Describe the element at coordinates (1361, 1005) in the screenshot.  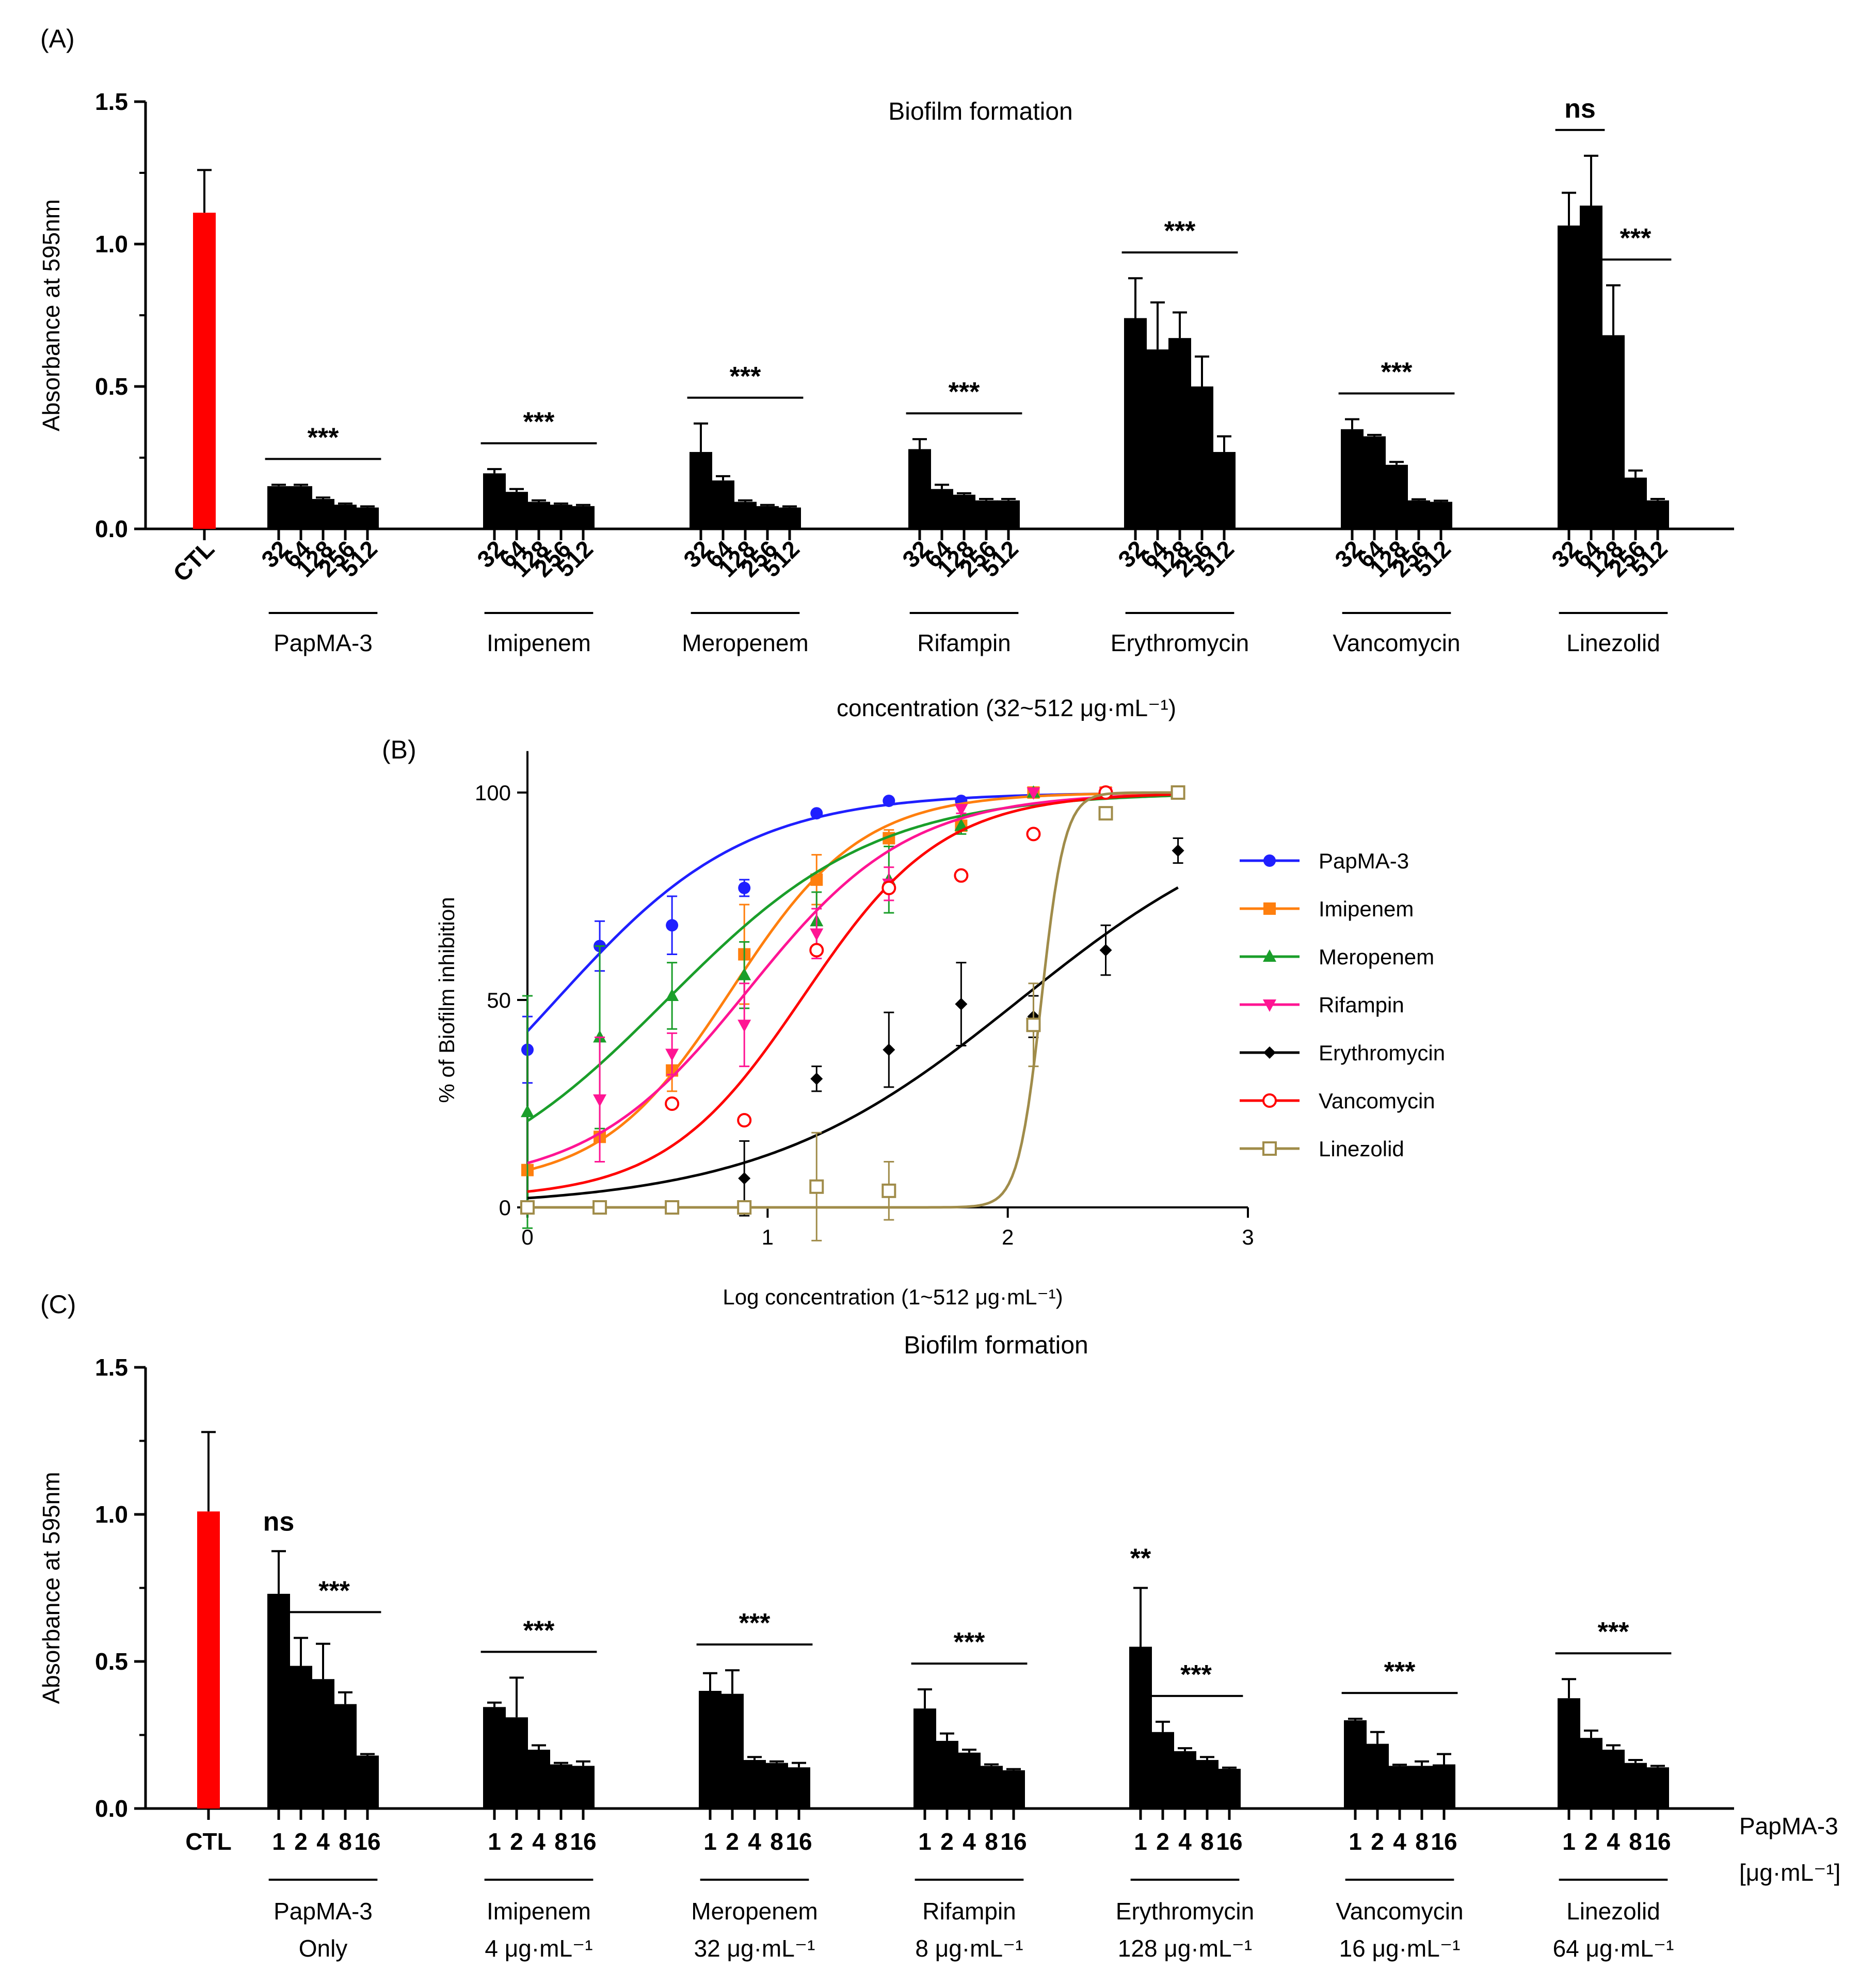
I see `legend-label: Rifampin` at that location.